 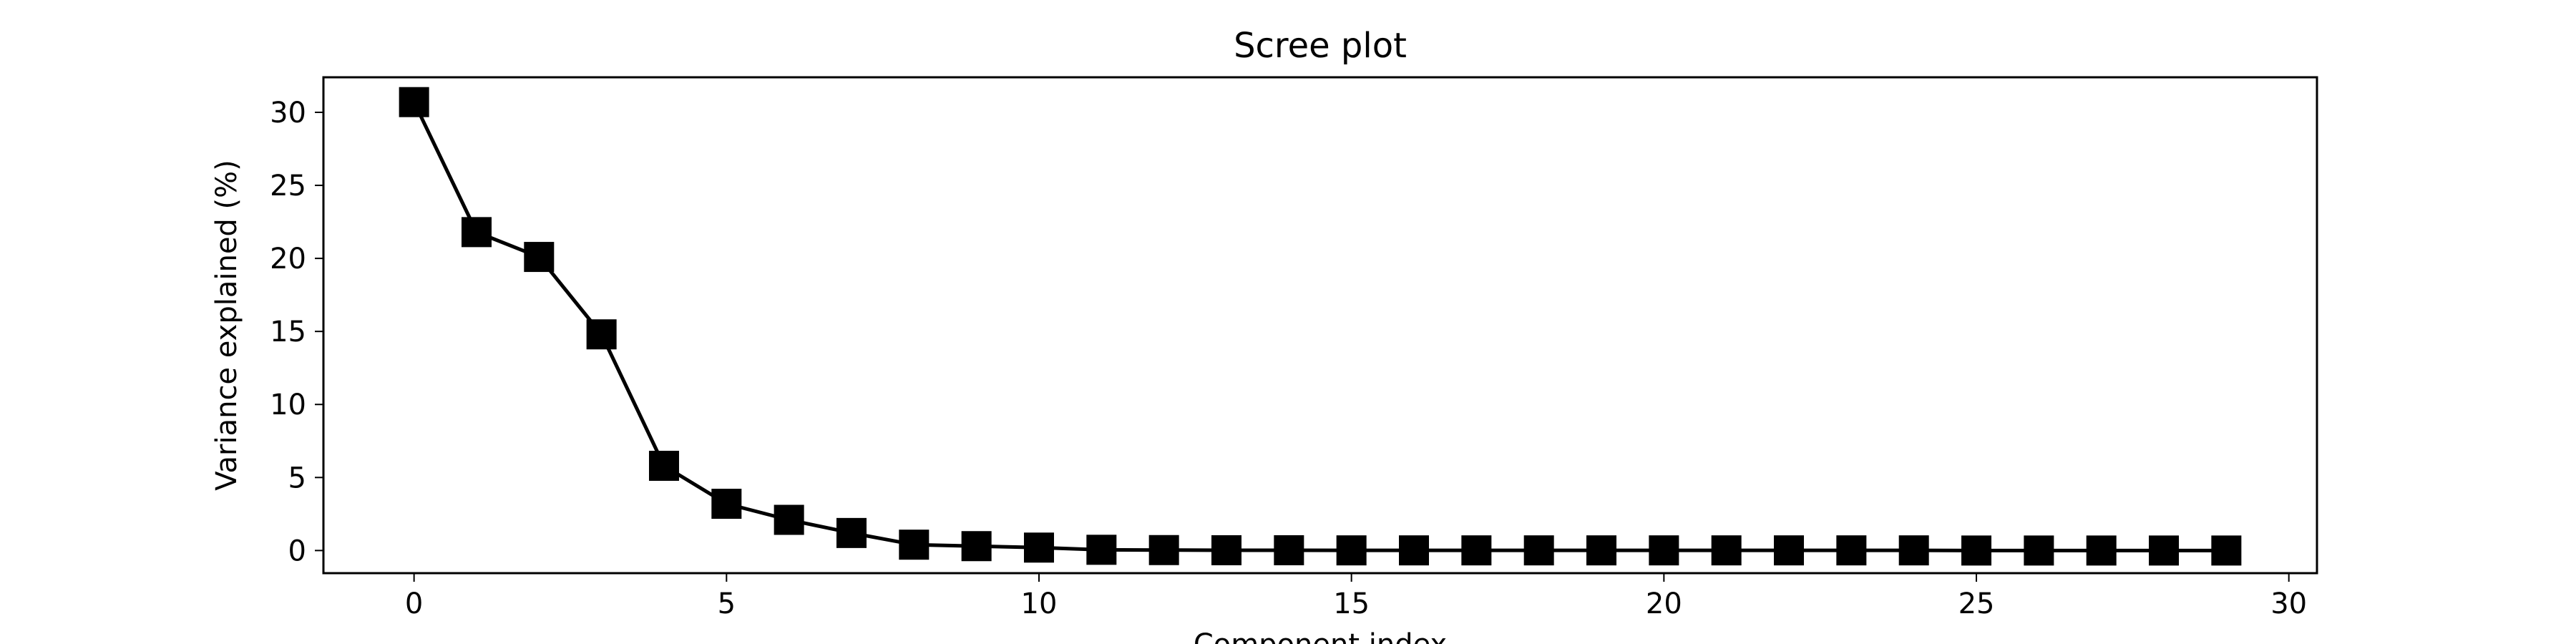 I want to click on y-axis-label: Variance explained (%), so click(x=226, y=325).